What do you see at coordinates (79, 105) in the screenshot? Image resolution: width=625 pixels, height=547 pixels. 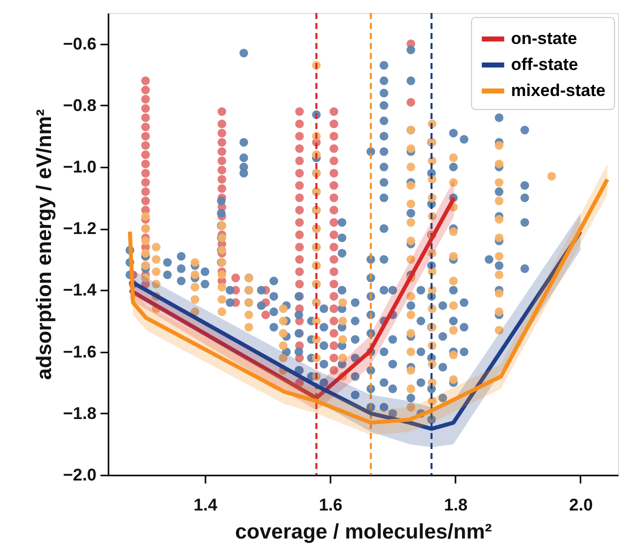 I see `y-tick-label: −0.8` at bounding box center [79, 105].